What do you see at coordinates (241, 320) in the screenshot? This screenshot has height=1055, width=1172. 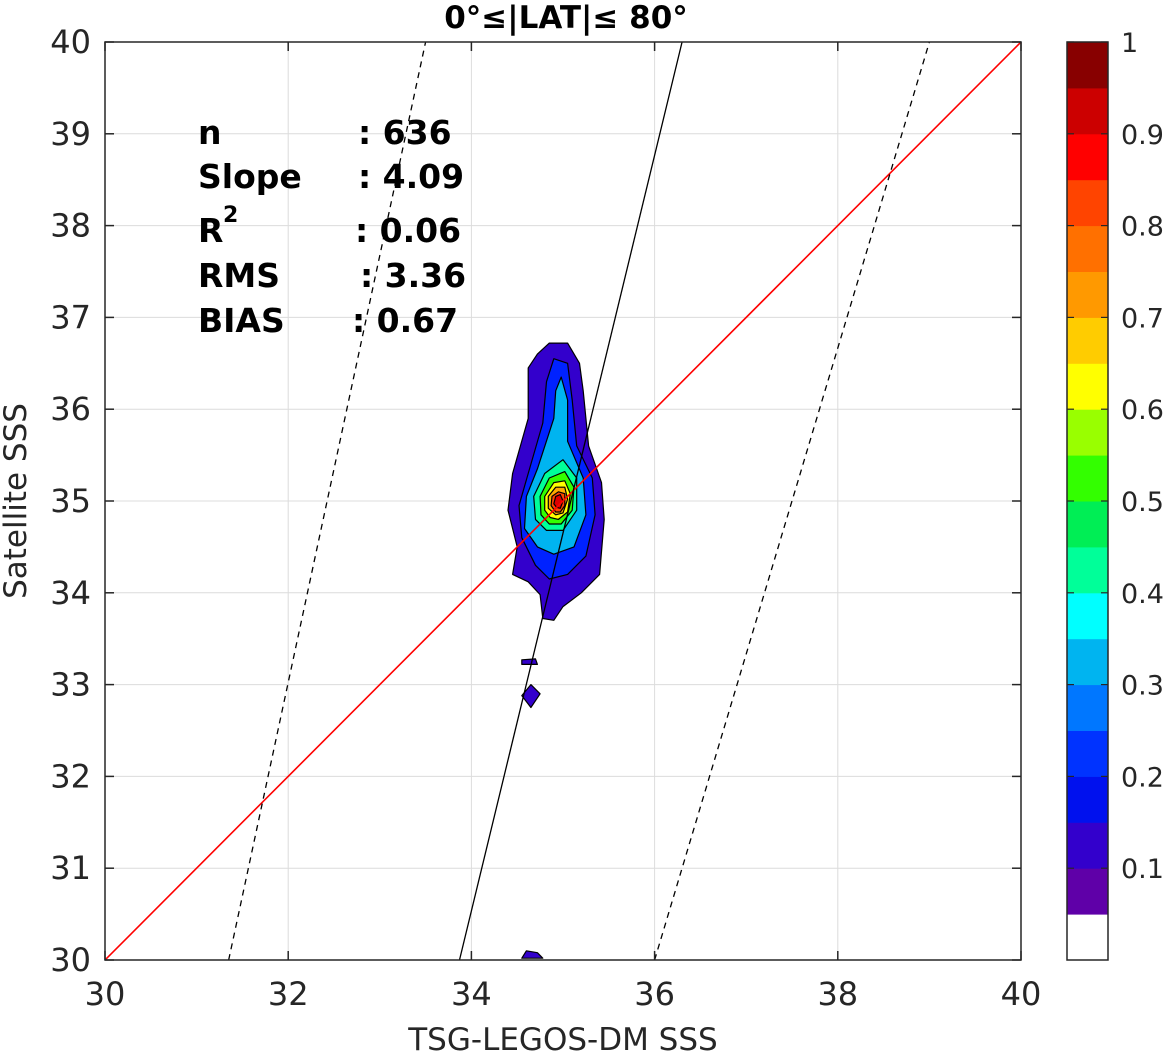 I see `stat-bias-label: BIAS` at bounding box center [241, 320].